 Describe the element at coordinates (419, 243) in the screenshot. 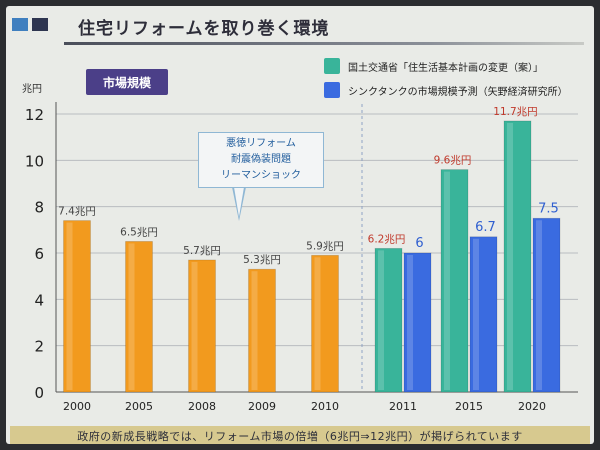

I see `data-label: 6` at that location.